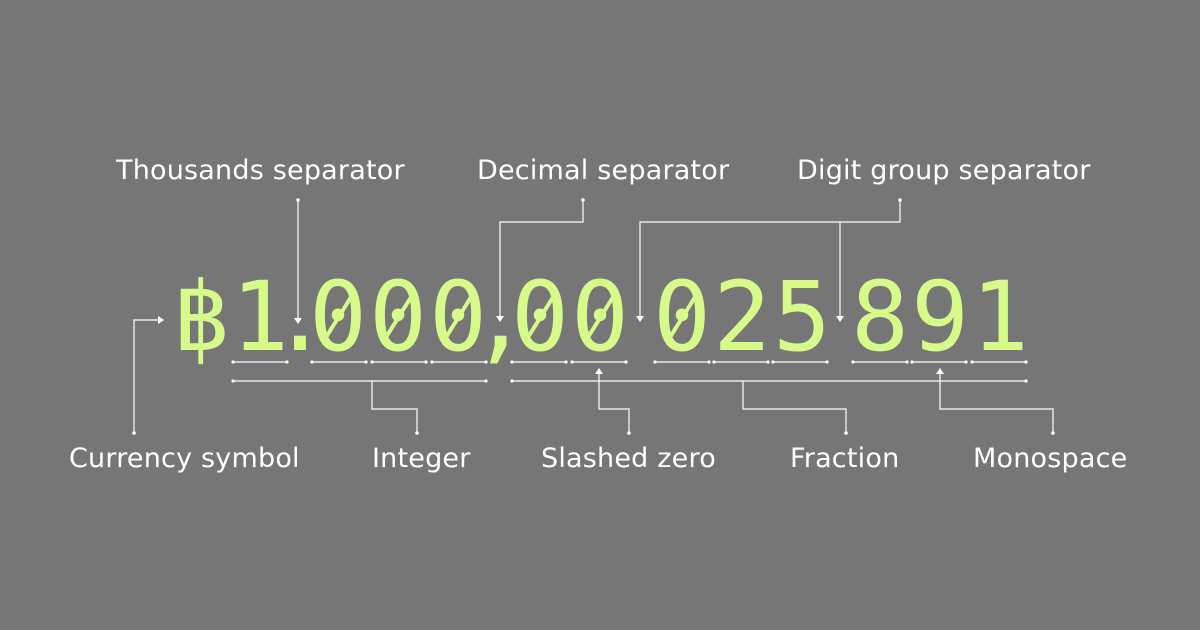 This screenshot has height=630, width=1200. I want to click on slashed-zero-label: Slashed zero, so click(628, 458).